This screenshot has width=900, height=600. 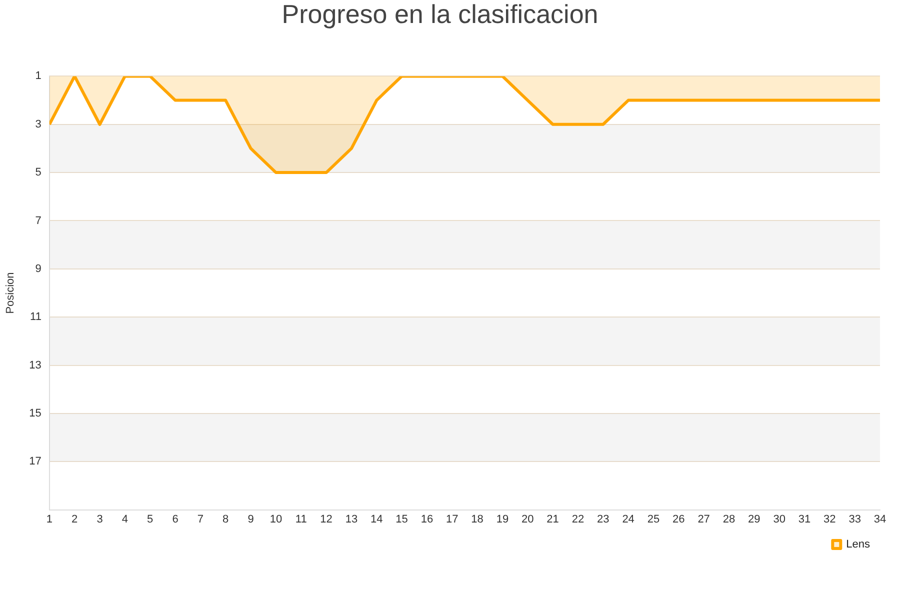 What do you see at coordinates (477, 519) in the screenshot?
I see `x-tick-label: 18` at bounding box center [477, 519].